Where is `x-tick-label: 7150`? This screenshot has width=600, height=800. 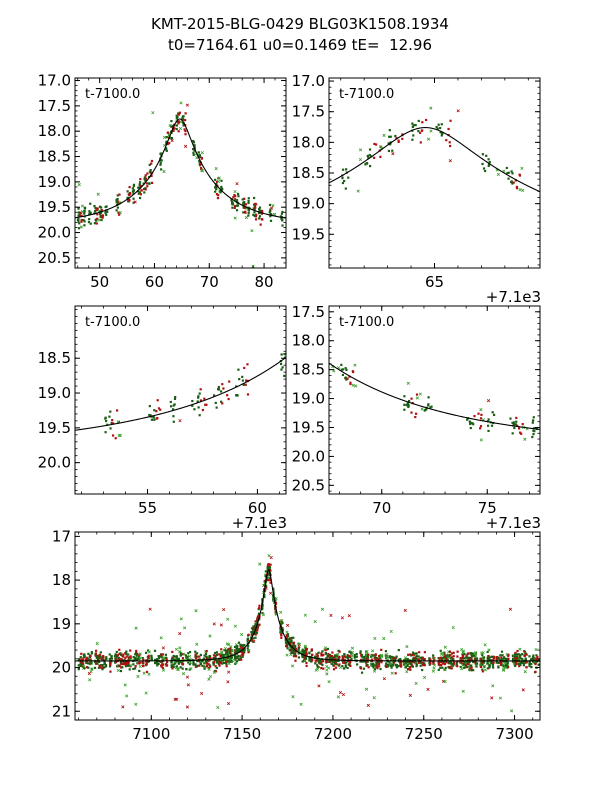 x-tick-label: 7150 is located at coordinates (242, 734).